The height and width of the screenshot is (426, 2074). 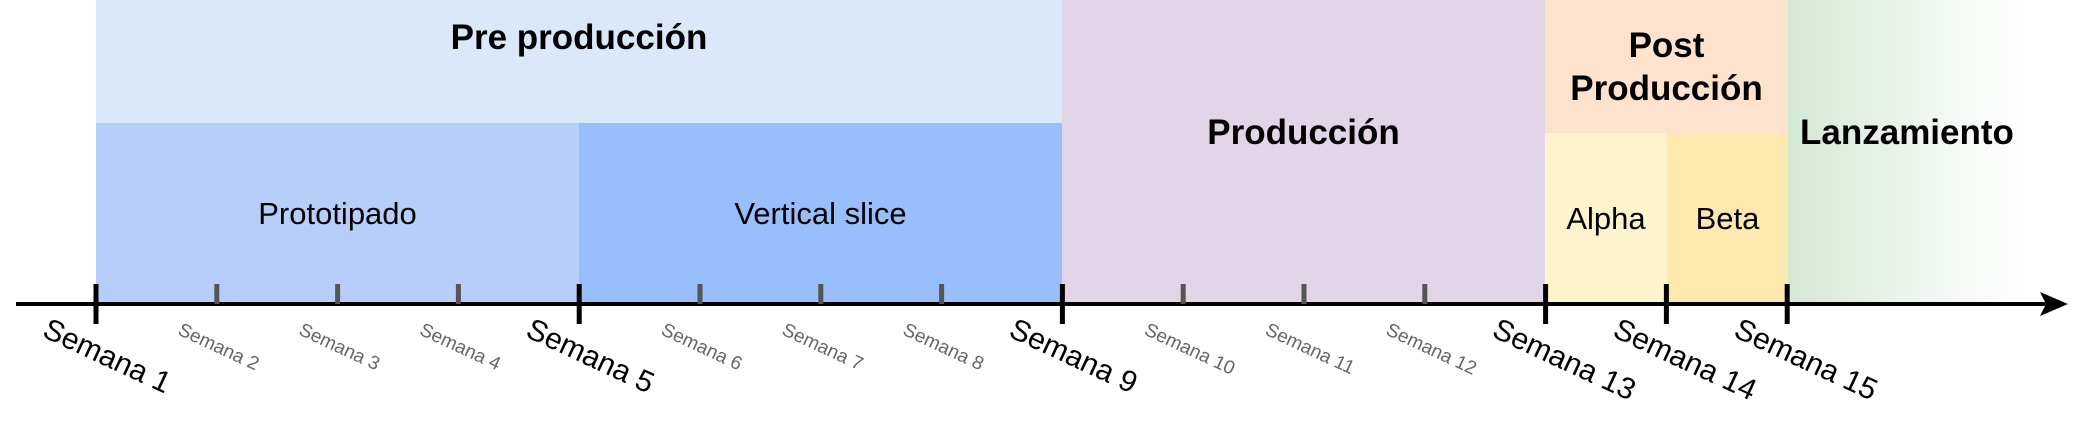 I want to click on subphase-alpha-label: Alpha, so click(x=1606, y=218).